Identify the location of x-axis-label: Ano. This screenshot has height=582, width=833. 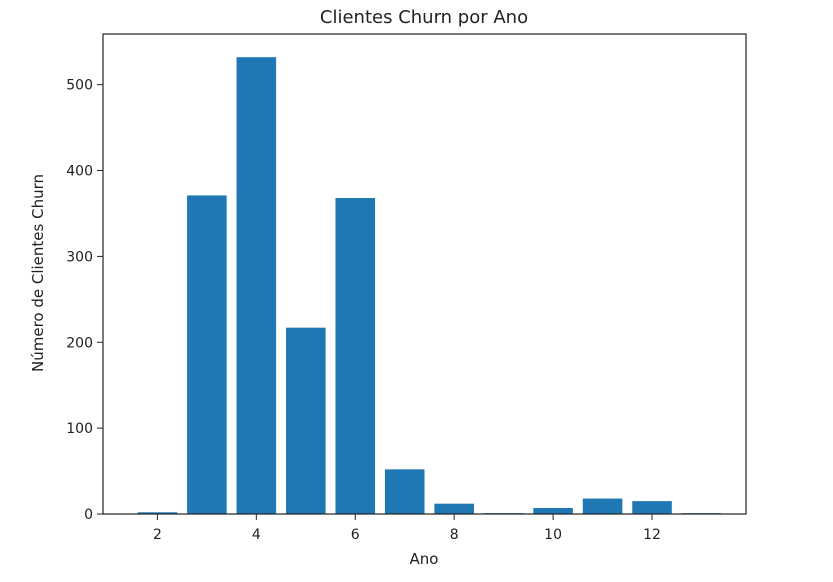
(424, 559).